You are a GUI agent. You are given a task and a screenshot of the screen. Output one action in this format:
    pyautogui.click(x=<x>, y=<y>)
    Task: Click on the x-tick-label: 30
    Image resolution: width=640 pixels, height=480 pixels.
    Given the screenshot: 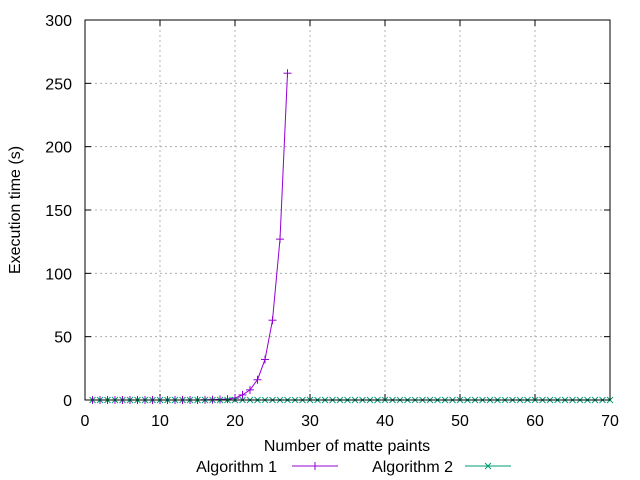 What is the action you would take?
    pyautogui.click(x=310, y=421)
    